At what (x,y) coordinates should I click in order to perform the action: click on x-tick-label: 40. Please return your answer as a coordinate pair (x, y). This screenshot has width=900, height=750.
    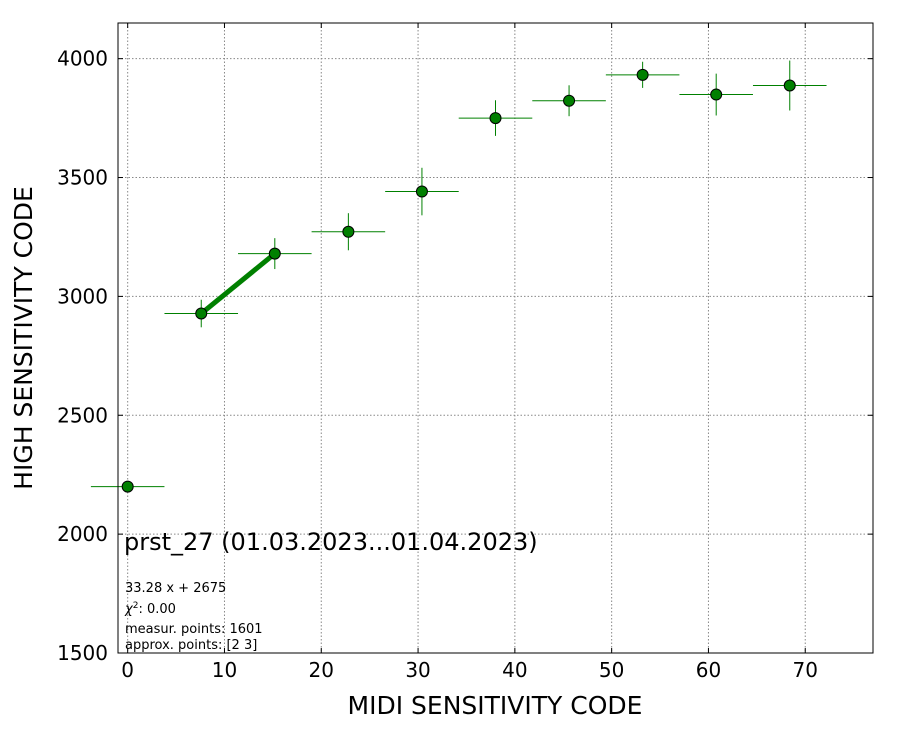
    Looking at the image, I should click on (514, 670).